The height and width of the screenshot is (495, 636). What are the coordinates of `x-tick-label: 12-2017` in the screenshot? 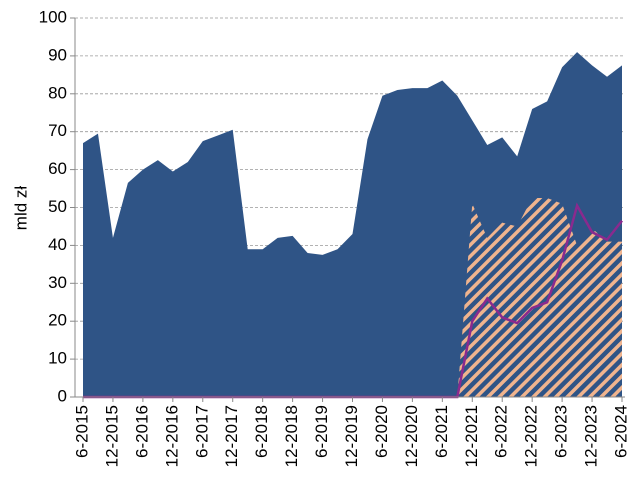 It's located at (231, 436).